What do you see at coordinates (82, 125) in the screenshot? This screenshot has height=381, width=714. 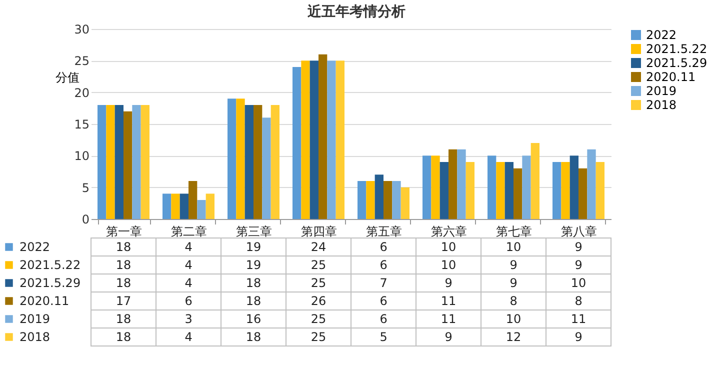 I see `y-tick-label: 15` at bounding box center [82, 125].